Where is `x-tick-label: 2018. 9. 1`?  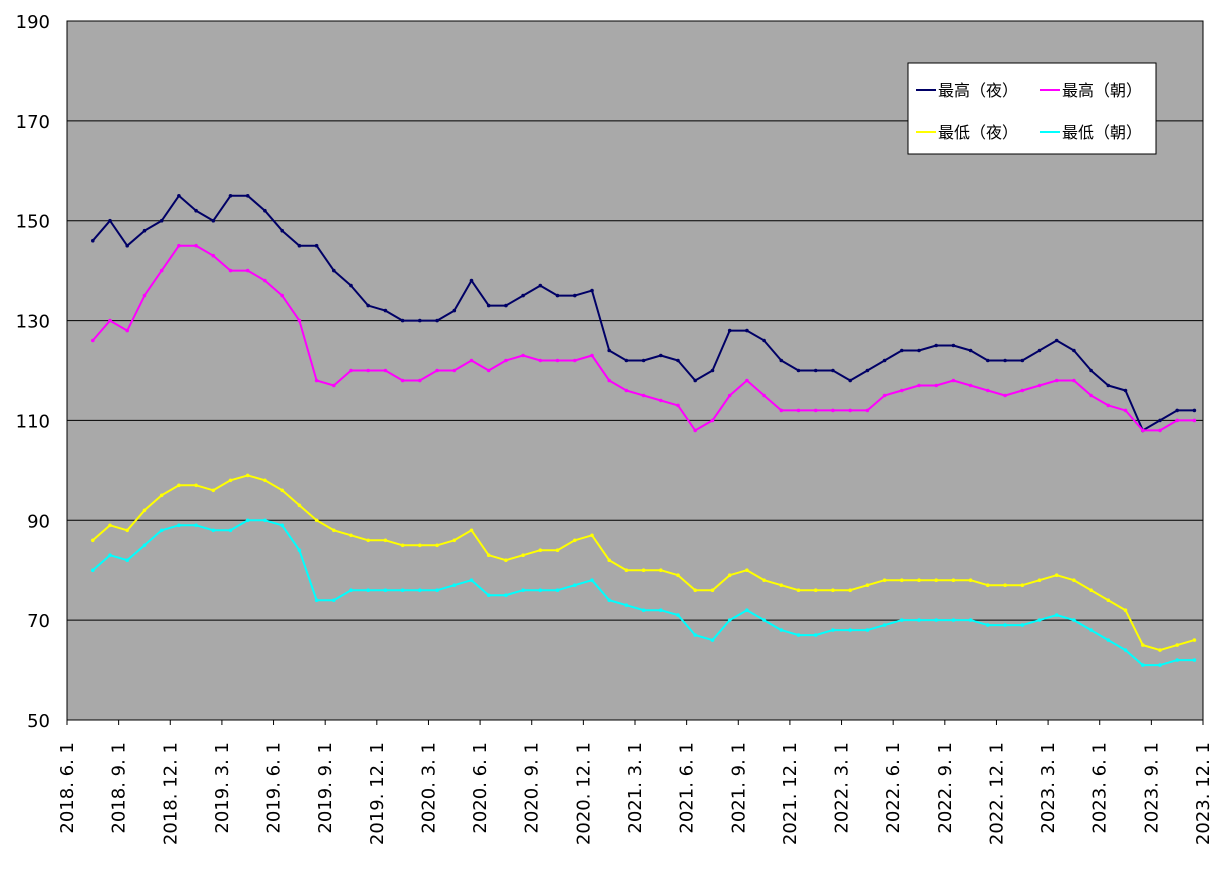
x-tick-label: 2018. 9. 1 is located at coordinates (119, 788).